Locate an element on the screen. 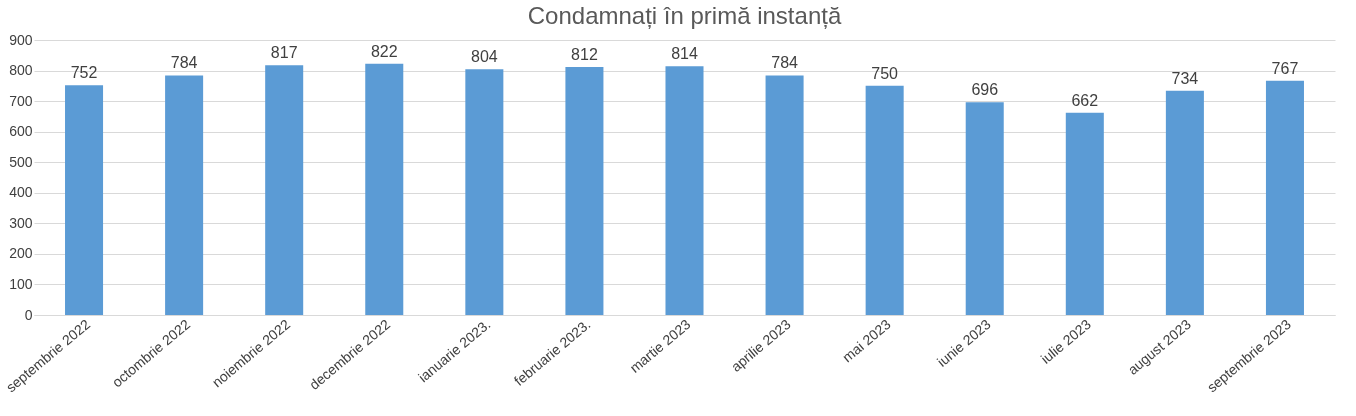  data-label: 814 is located at coordinates (684, 54).